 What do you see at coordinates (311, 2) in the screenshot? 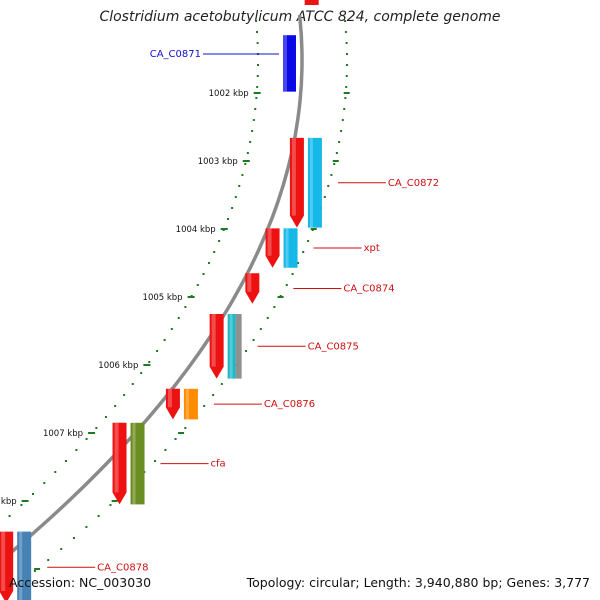
I see `forward-gene-fragment` at bounding box center [311, 2].